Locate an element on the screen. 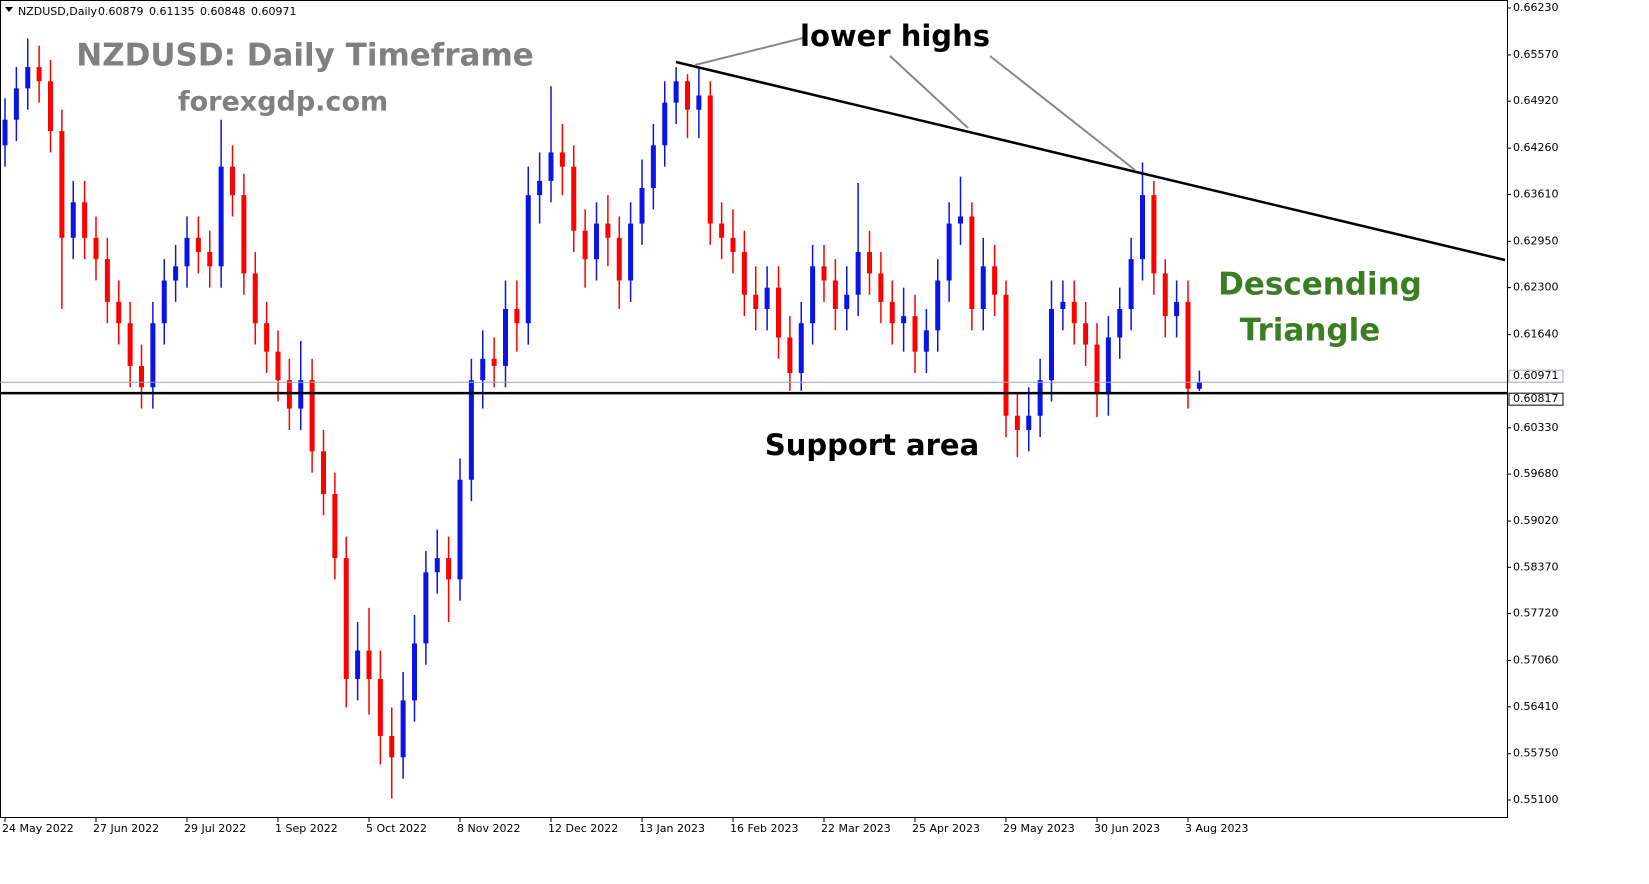  y-tick-label: 0.64260 is located at coordinates (1536, 147).